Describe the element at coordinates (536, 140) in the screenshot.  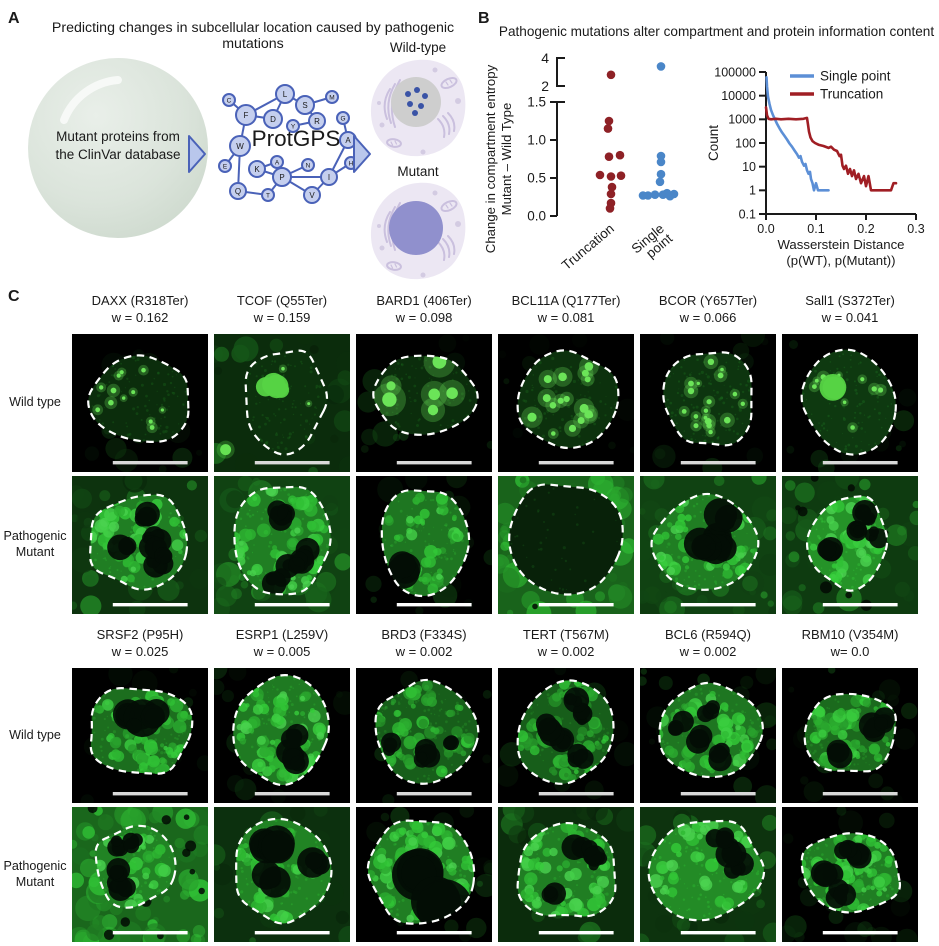
I see `svg-text: 1.0` at that location.